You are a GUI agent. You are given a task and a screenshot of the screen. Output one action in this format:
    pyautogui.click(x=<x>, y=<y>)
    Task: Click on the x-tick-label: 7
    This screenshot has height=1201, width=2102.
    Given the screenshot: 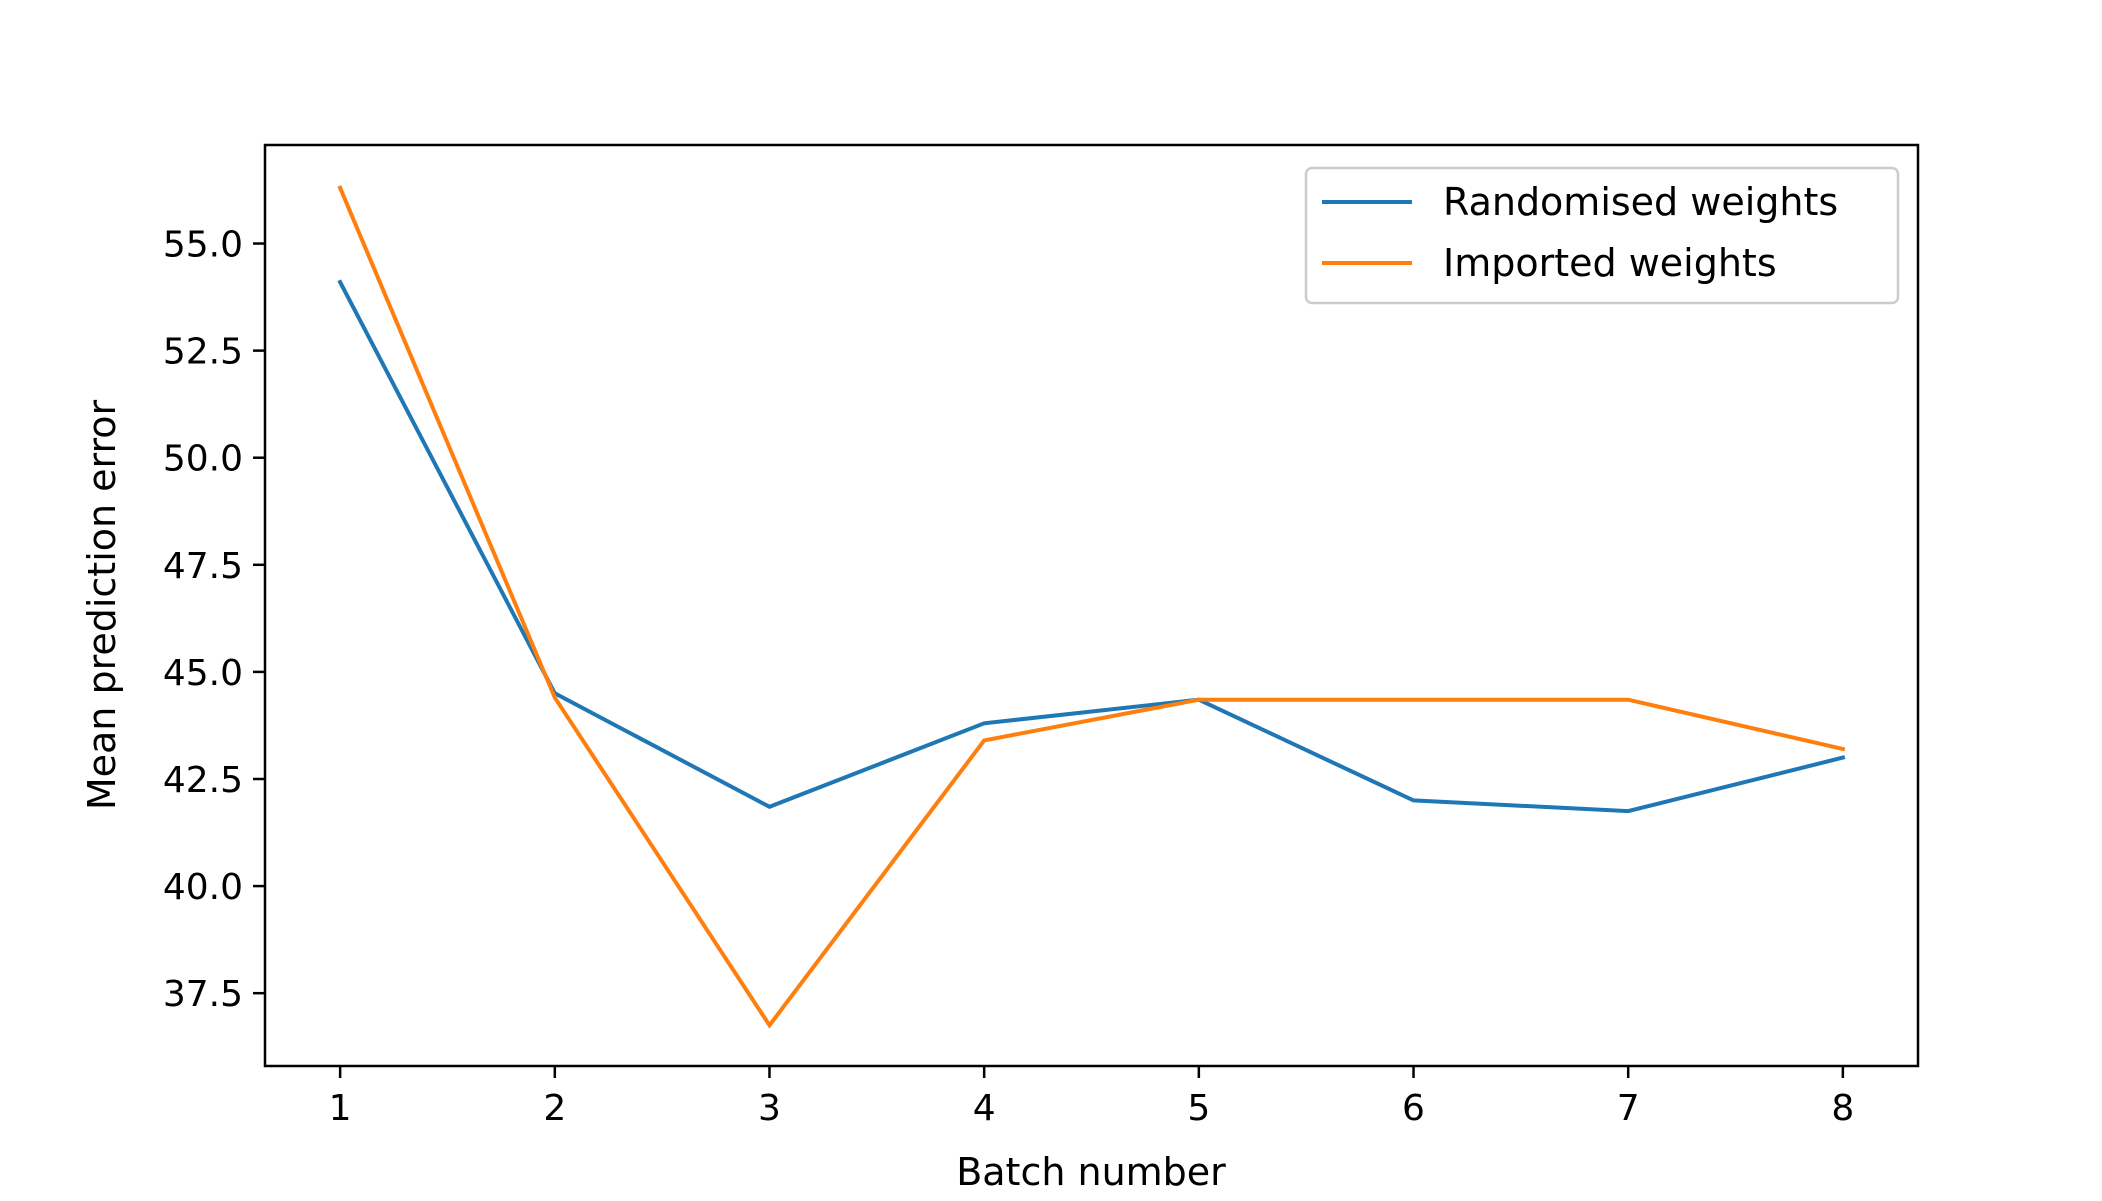 What is the action you would take?
    pyautogui.click(x=1628, y=1108)
    